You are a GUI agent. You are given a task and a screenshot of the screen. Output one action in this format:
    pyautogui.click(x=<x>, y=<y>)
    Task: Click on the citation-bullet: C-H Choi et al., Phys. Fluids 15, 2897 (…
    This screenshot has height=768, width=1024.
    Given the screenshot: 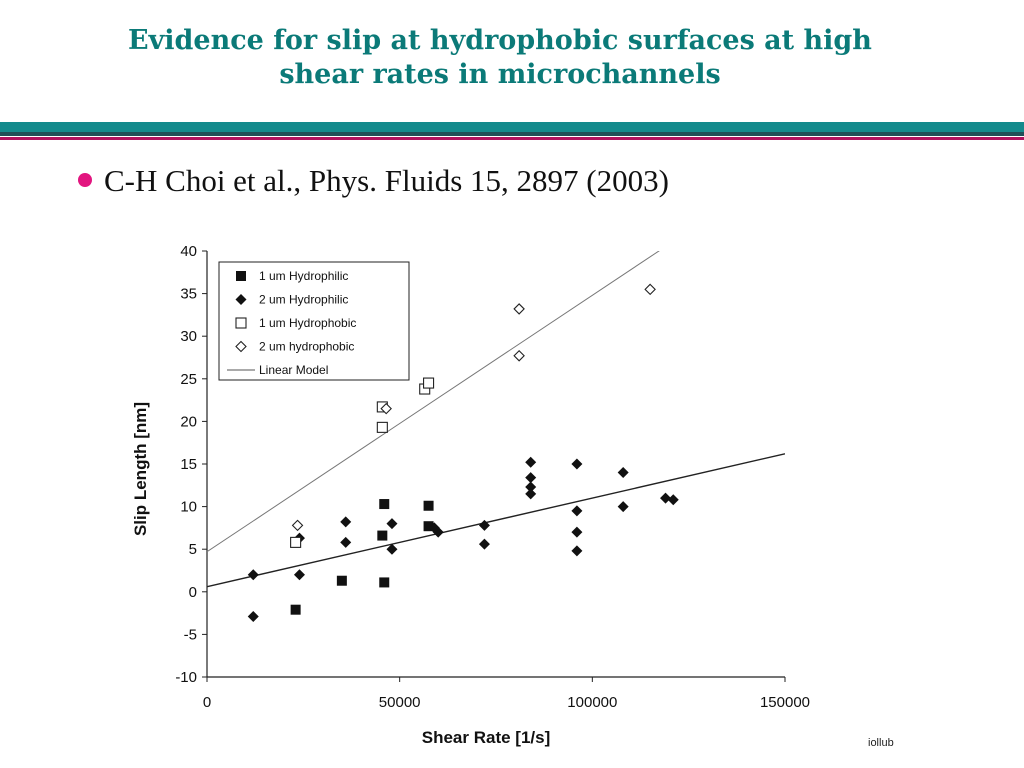 What is the action you would take?
    pyautogui.click(x=373, y=181)
    